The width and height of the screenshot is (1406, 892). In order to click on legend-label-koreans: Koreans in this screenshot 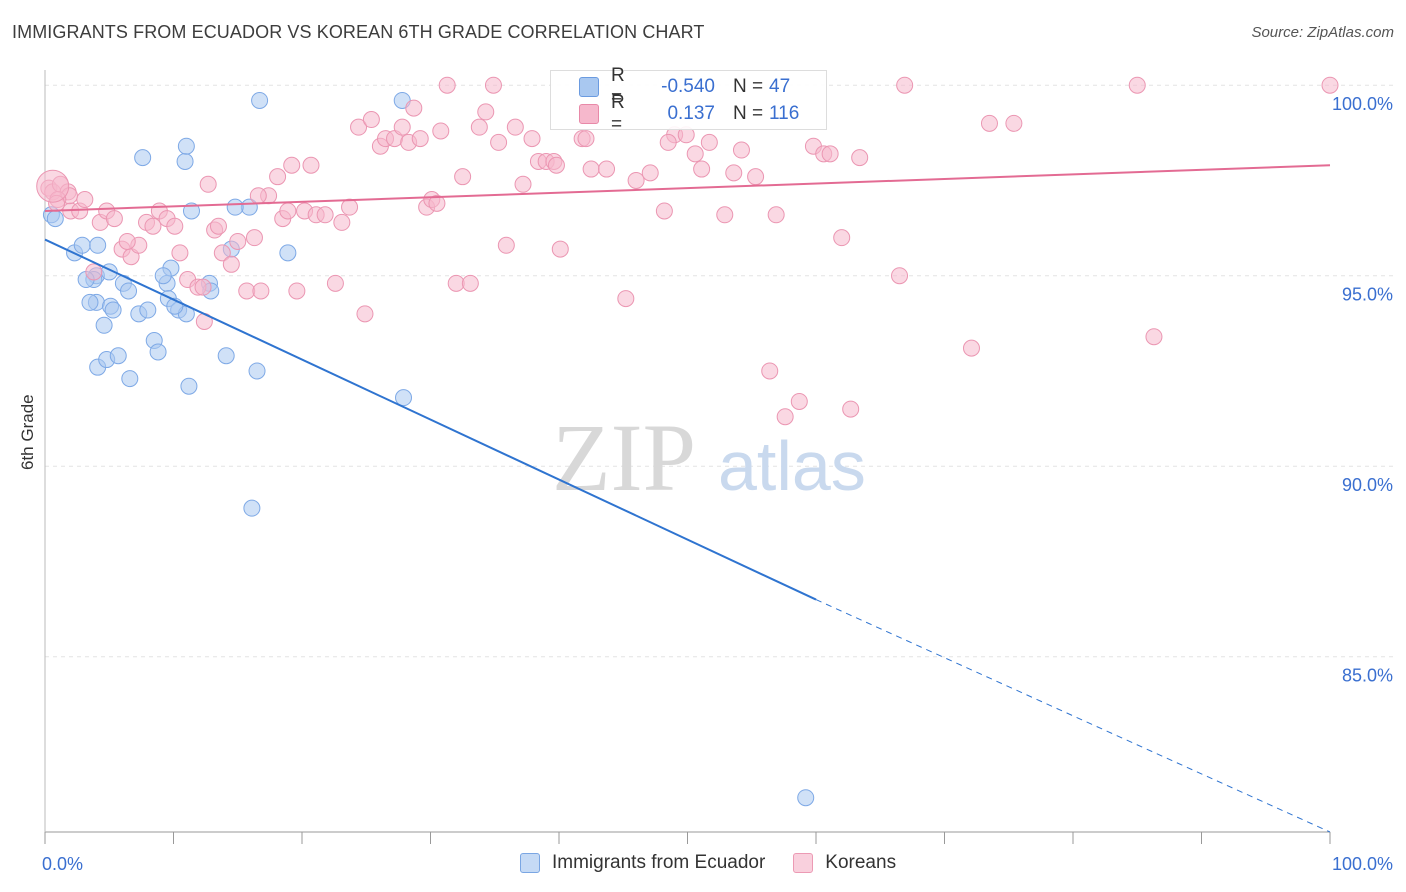, I will do `click(861, 862)`.